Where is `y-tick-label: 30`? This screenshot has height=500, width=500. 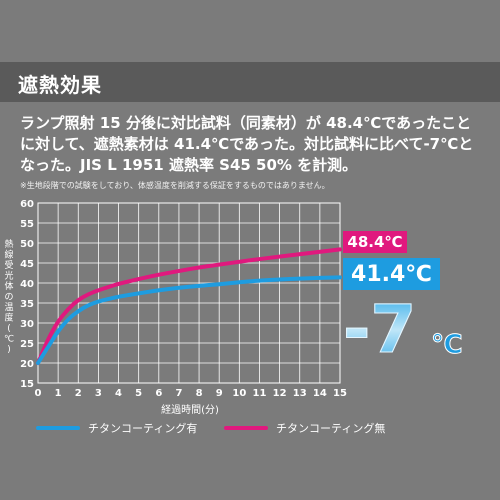
y-tick-label: 30 is located at coordinates (27, 324).